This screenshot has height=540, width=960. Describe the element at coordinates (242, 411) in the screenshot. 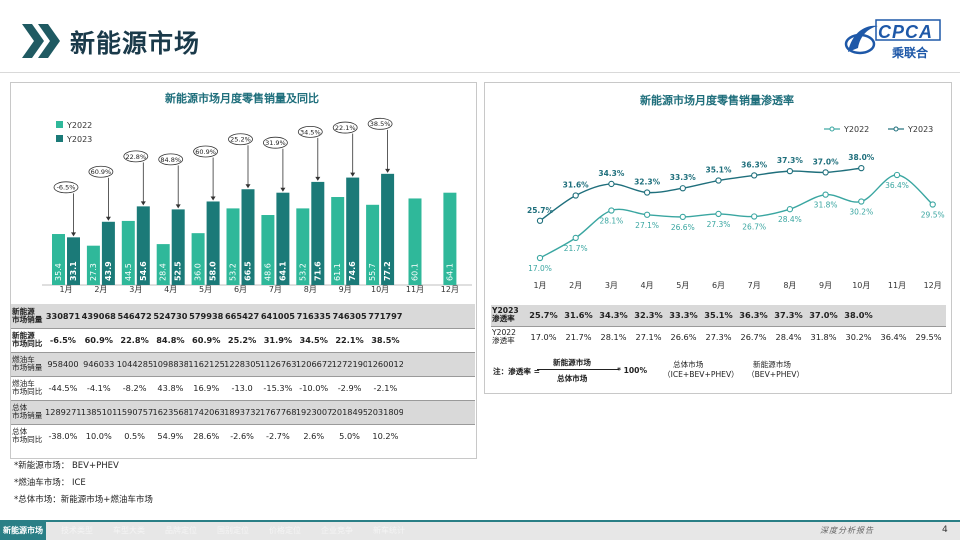

I see `table-cell: 1893732` at that location.